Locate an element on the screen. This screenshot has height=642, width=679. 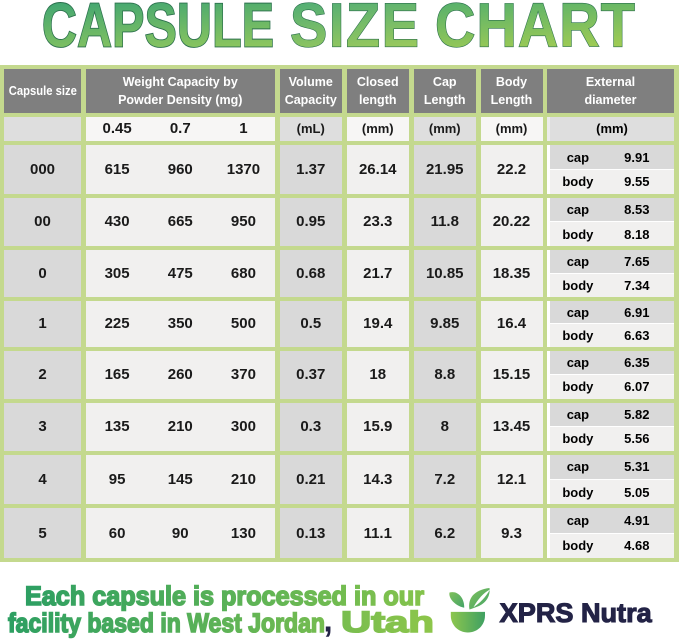
svg-text: SIZE is located at coordinates (354, 30).